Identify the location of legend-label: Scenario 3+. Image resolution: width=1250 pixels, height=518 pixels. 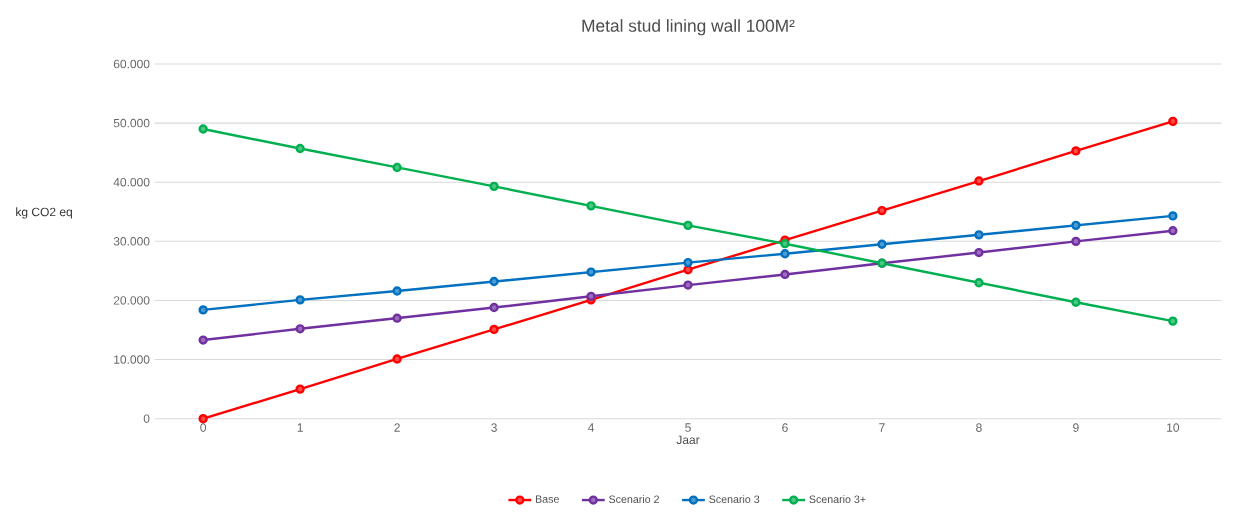
(837, 499).